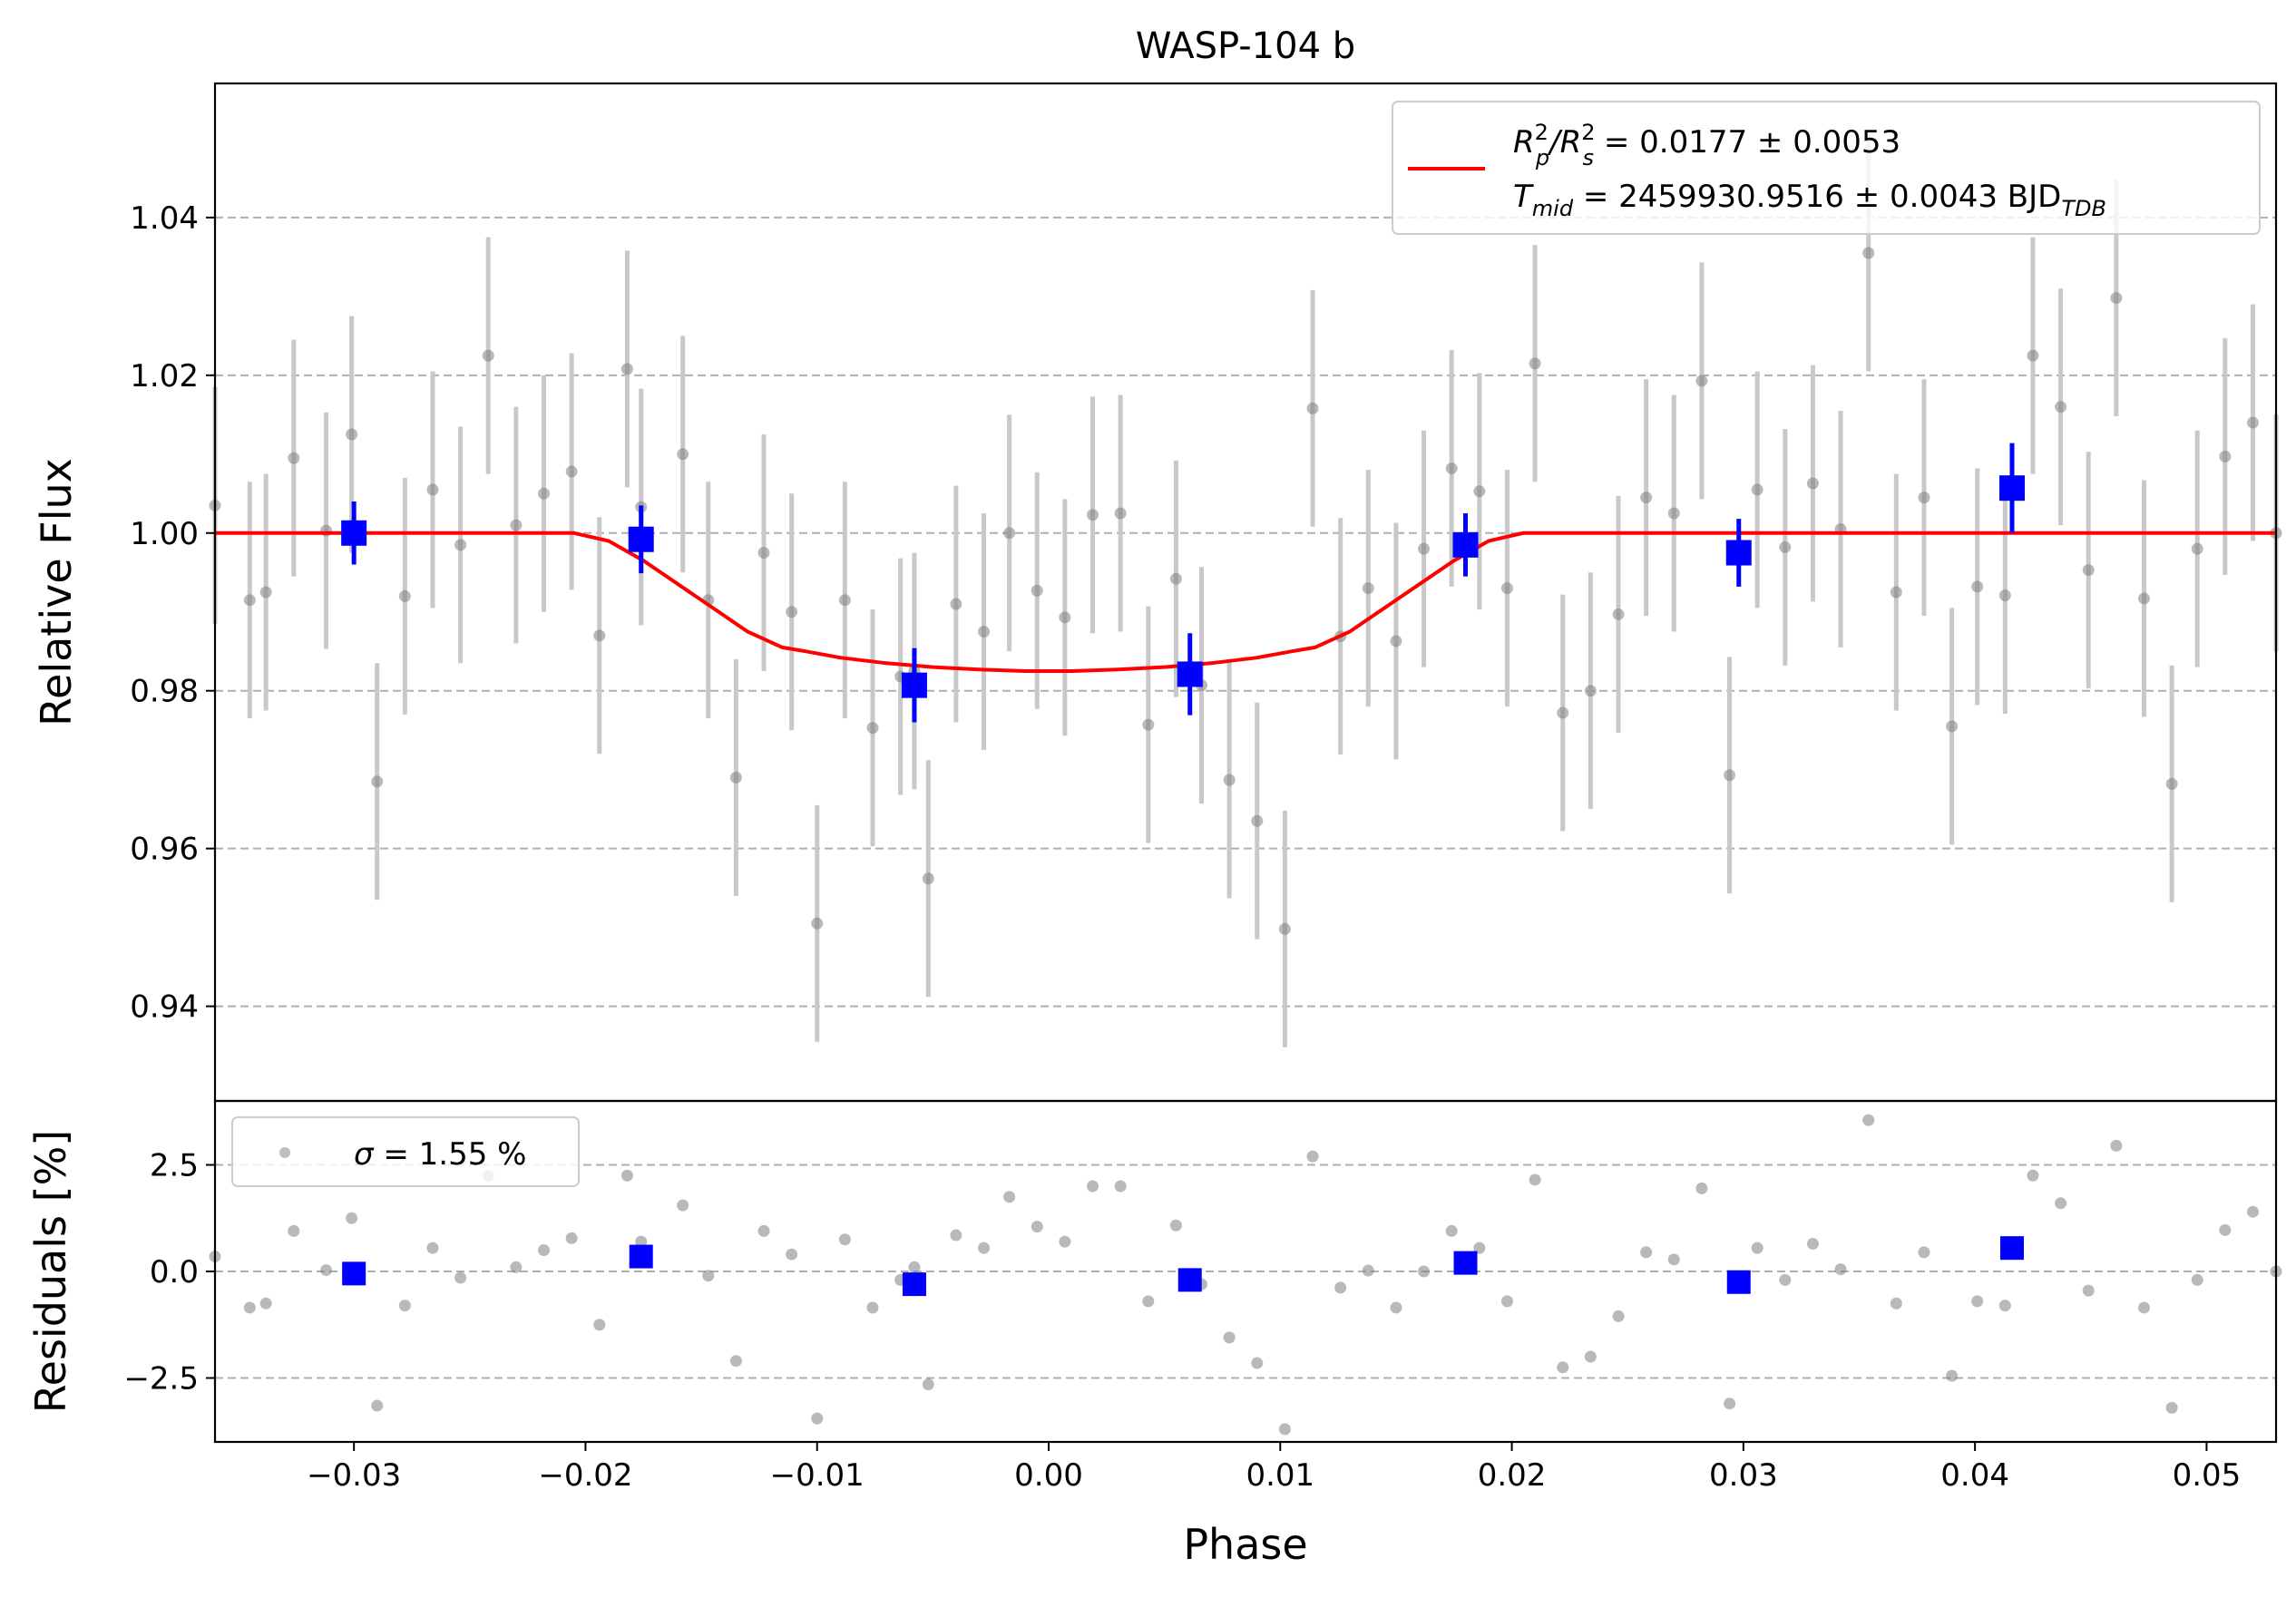  I want to click on phase-x-tick-label: 0.04, so click(1975, 1475).